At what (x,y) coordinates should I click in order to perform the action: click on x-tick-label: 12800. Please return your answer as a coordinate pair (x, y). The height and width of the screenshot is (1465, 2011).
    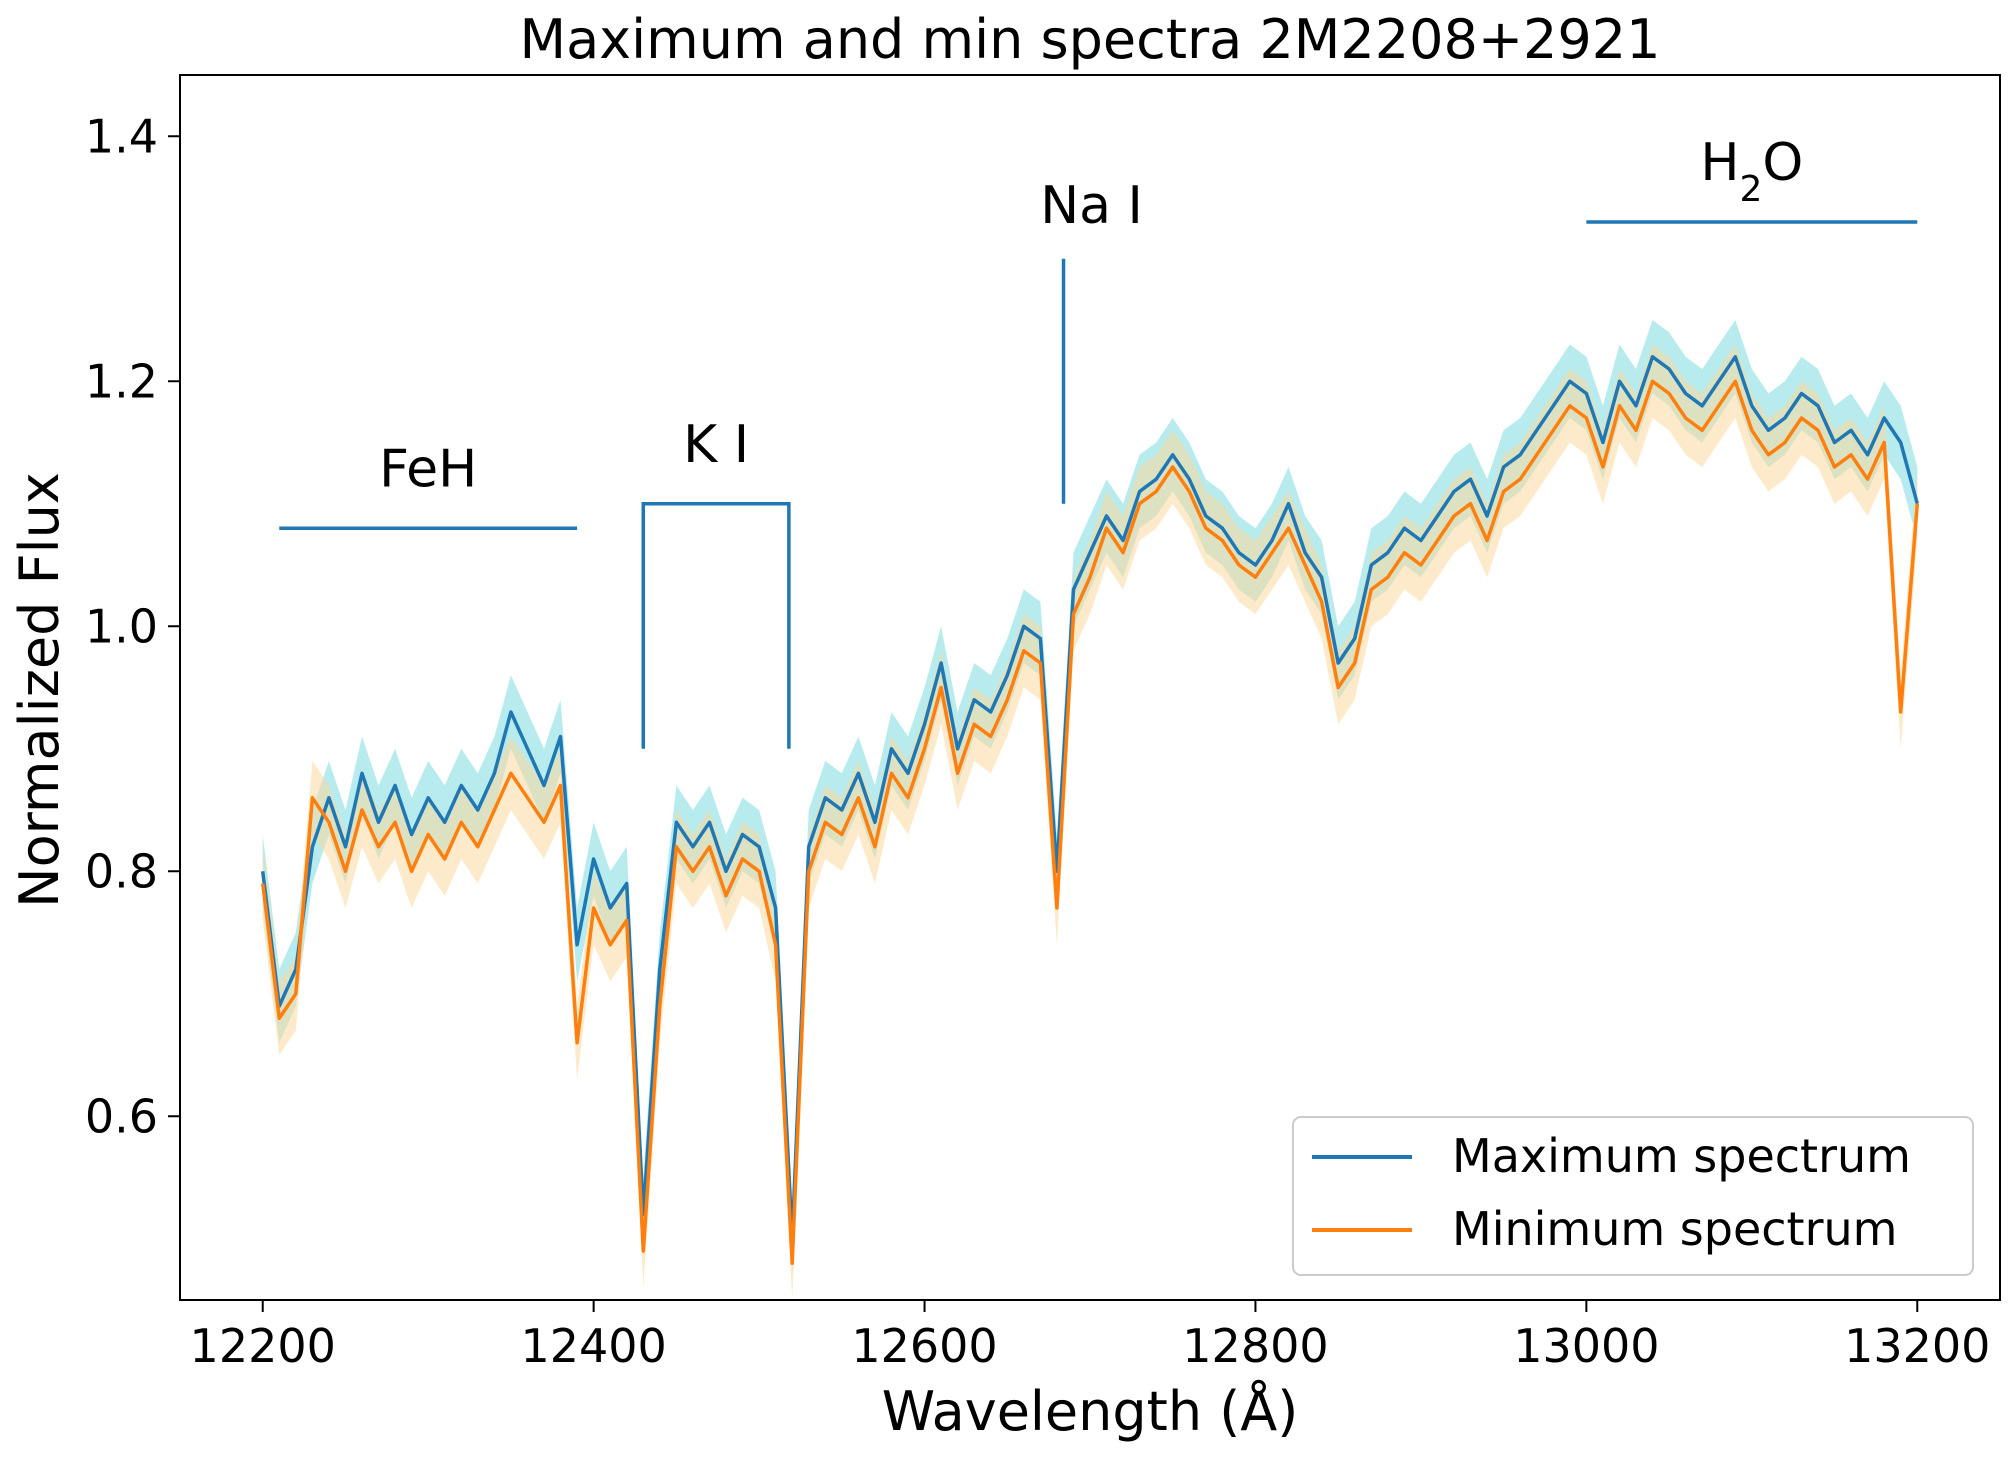
    Looking at the image, I should click on (1255, 1346).